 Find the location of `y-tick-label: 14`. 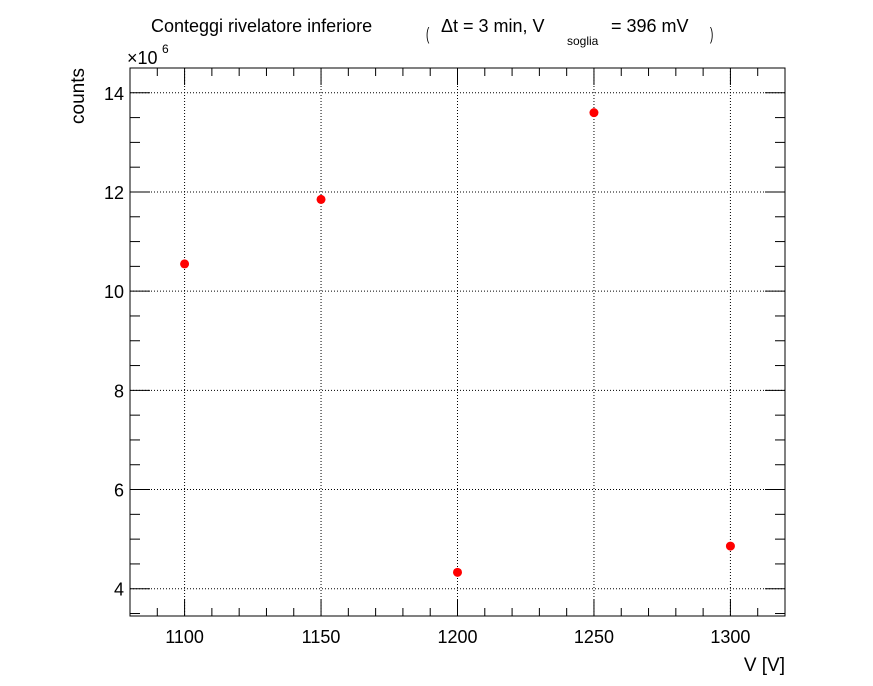

y-tick-label: 14 is located at coordinates (114, 94).